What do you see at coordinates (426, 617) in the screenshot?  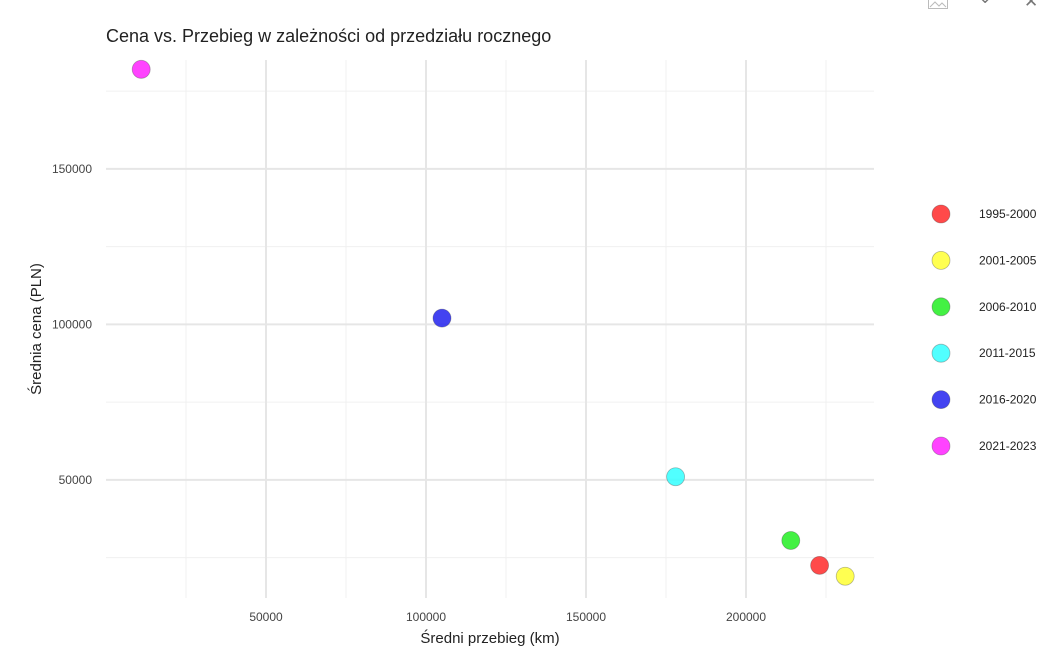 I see `x-tick-label: 100000` at bounding box center [426, 617].